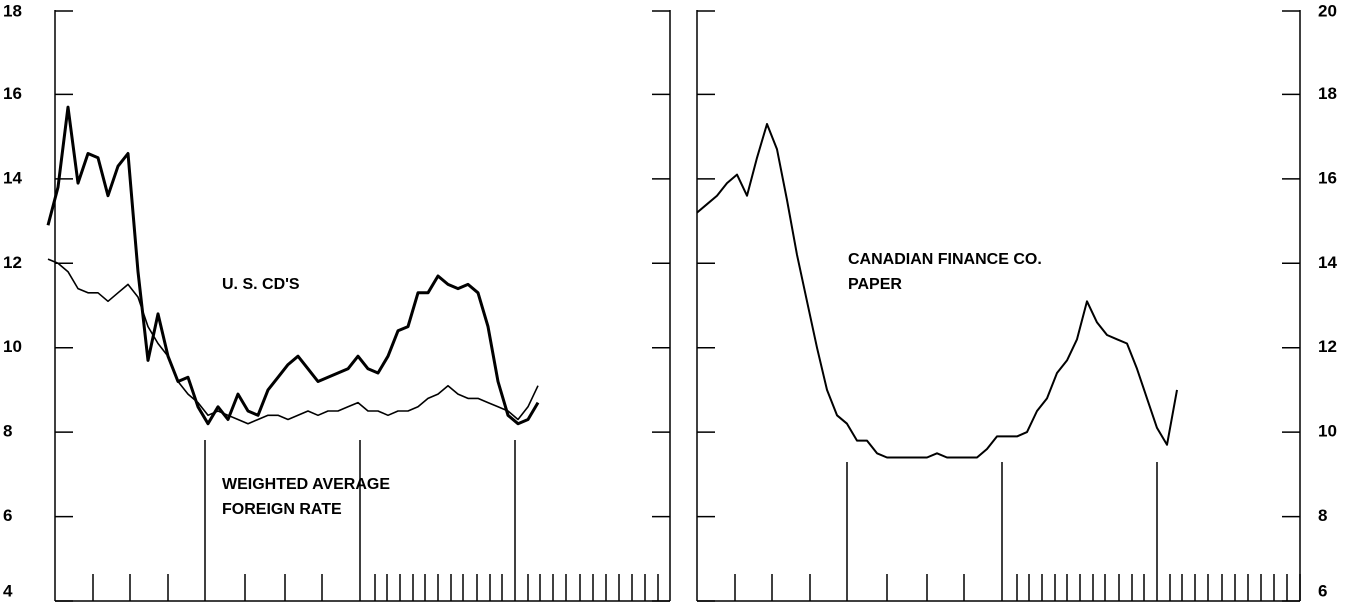 The height and width of the screenshot is (602, 1359). Describe the element at coordinates (1327, 10) in the screenshot. I see `y-tick-label: 20` at that location.